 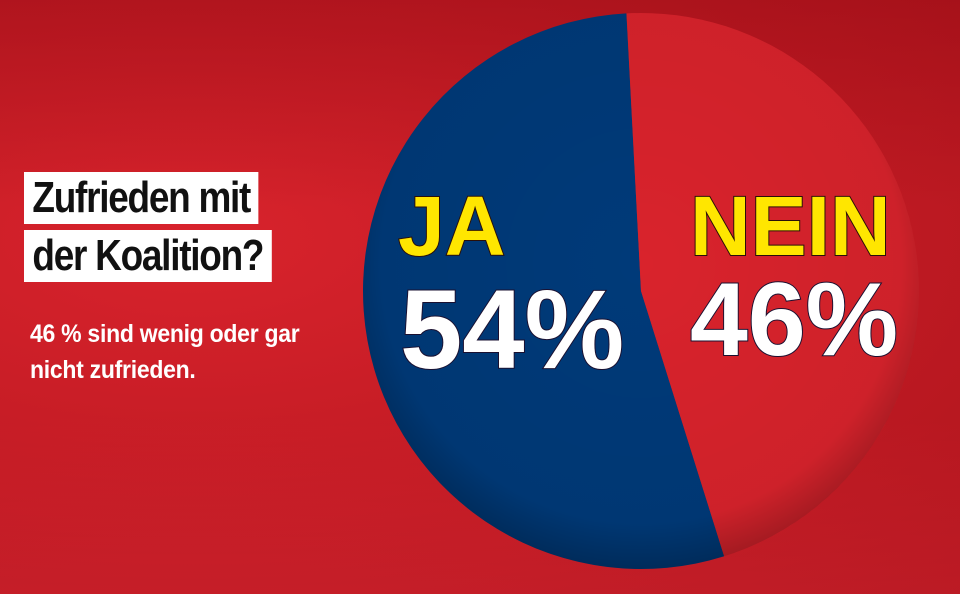 I want to click on headline: Zufrieden mit der Koalition?, so click(x=171, y=230).